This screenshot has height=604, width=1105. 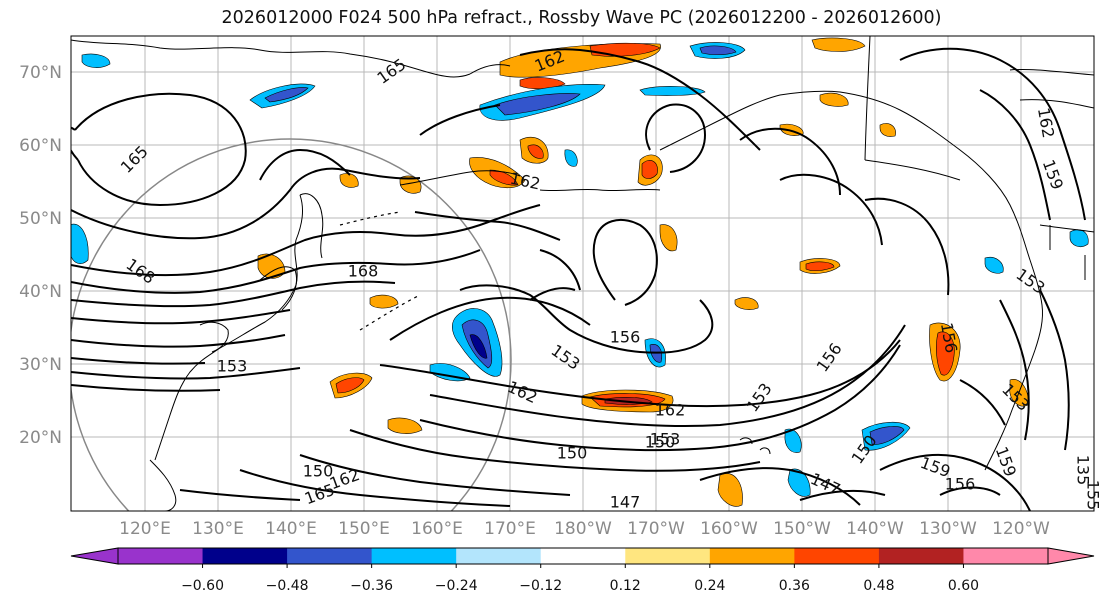 What do you see at coordinates (625, 586) in the screenshot?
I see `colorbar-tick-label: 0.12` at bounding box center [625, 586].